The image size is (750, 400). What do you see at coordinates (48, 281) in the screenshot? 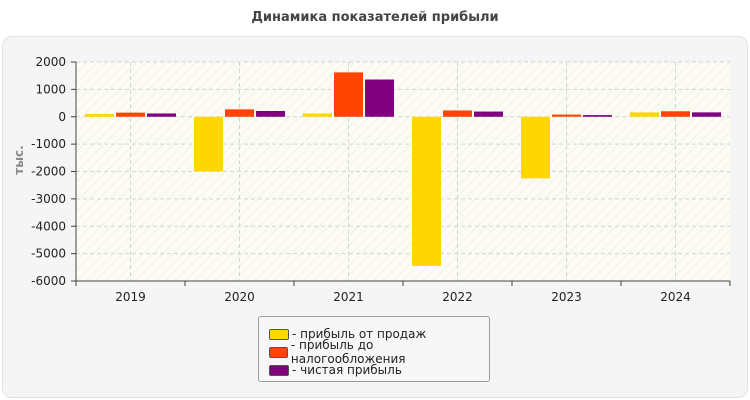
I see `y-tick-label: -6000` at bounding box center [48, 281].